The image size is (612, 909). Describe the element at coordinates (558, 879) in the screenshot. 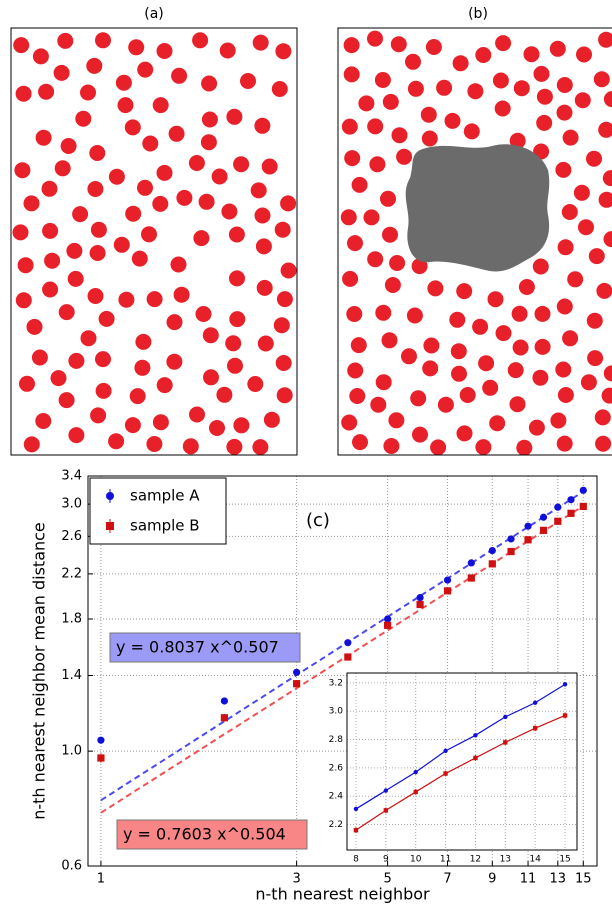

I see `x-tick-label: 13` at that location.